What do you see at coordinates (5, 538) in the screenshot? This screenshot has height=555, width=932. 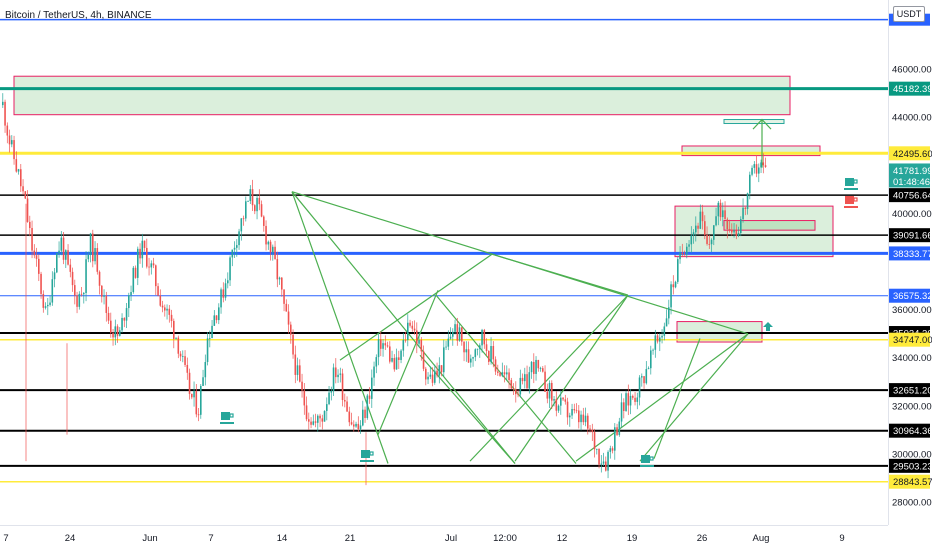 I see `x-axis-tick-label: 7` at bounding box center [5, 538].